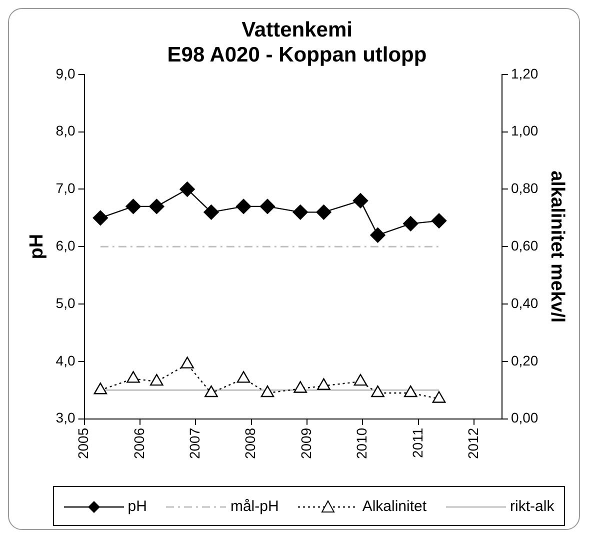 The height and width of the screenshot is (535, 589). I want to click on y2-tick-label: 0,20, so click(524, 360).